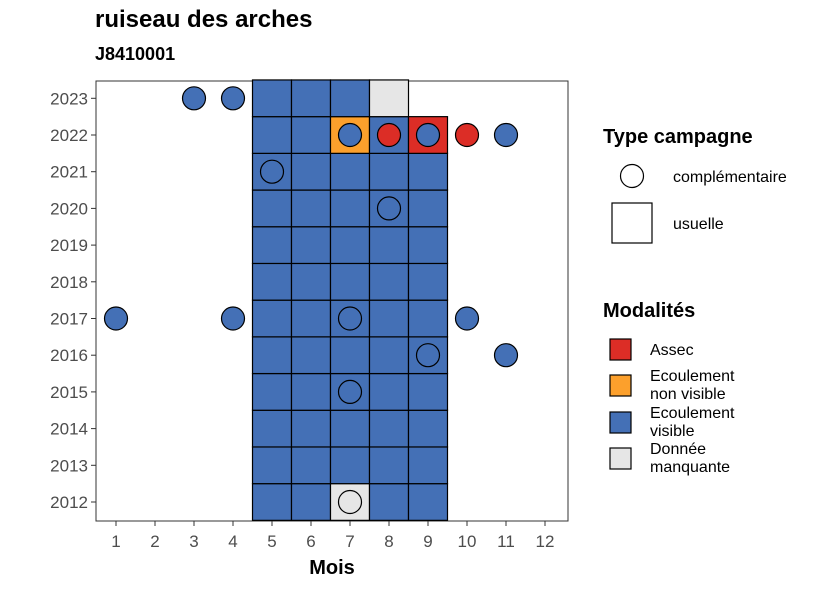 This screenshot has height=590, width=826. I want to click on legend-usuelle-key, so click(632, 223).